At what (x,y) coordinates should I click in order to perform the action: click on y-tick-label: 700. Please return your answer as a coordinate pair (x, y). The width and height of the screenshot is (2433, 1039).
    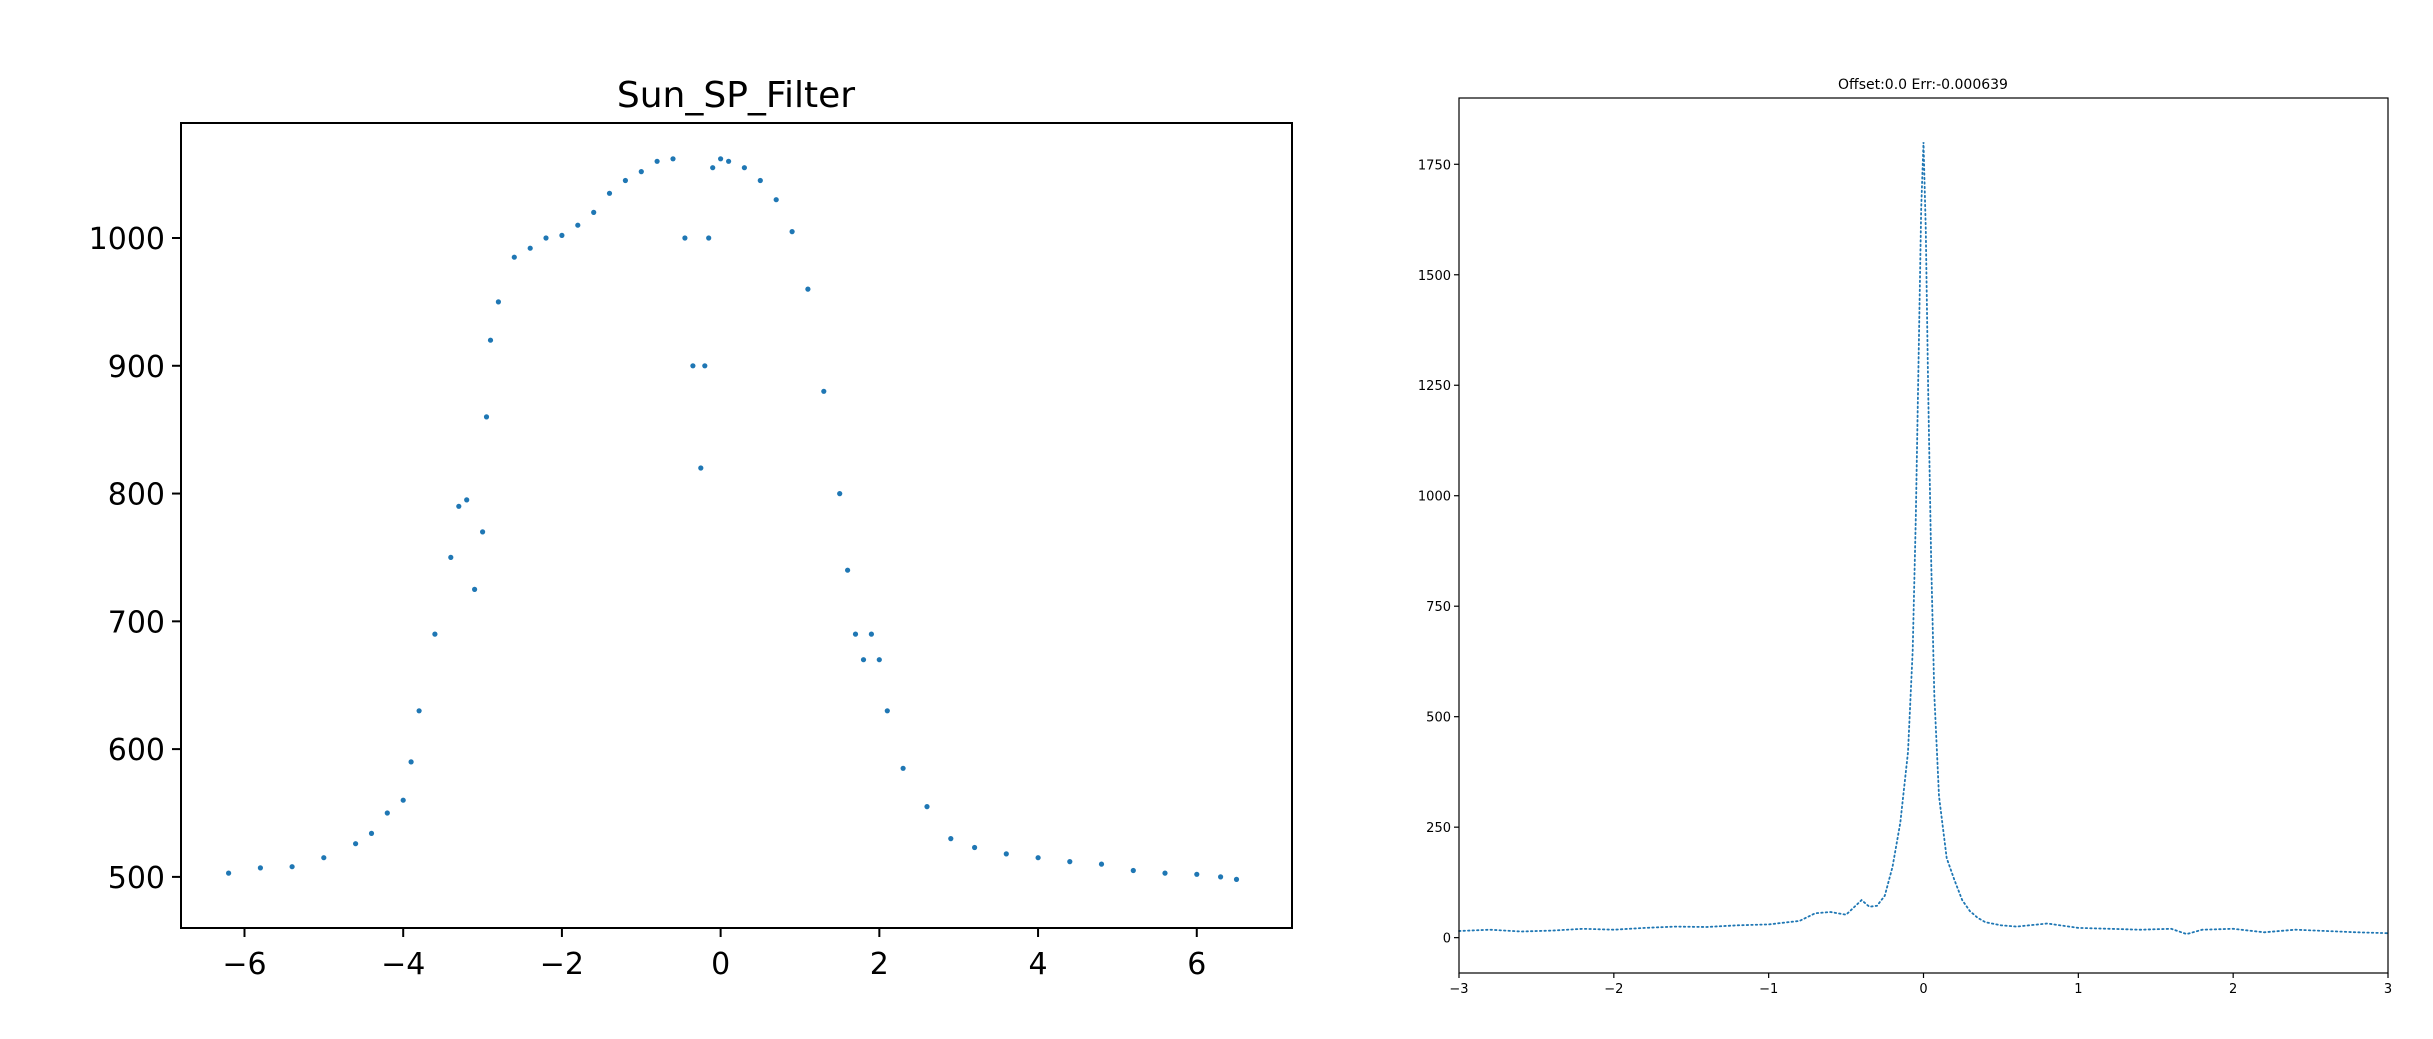
    Looking at the image, I should click on (136, 622).